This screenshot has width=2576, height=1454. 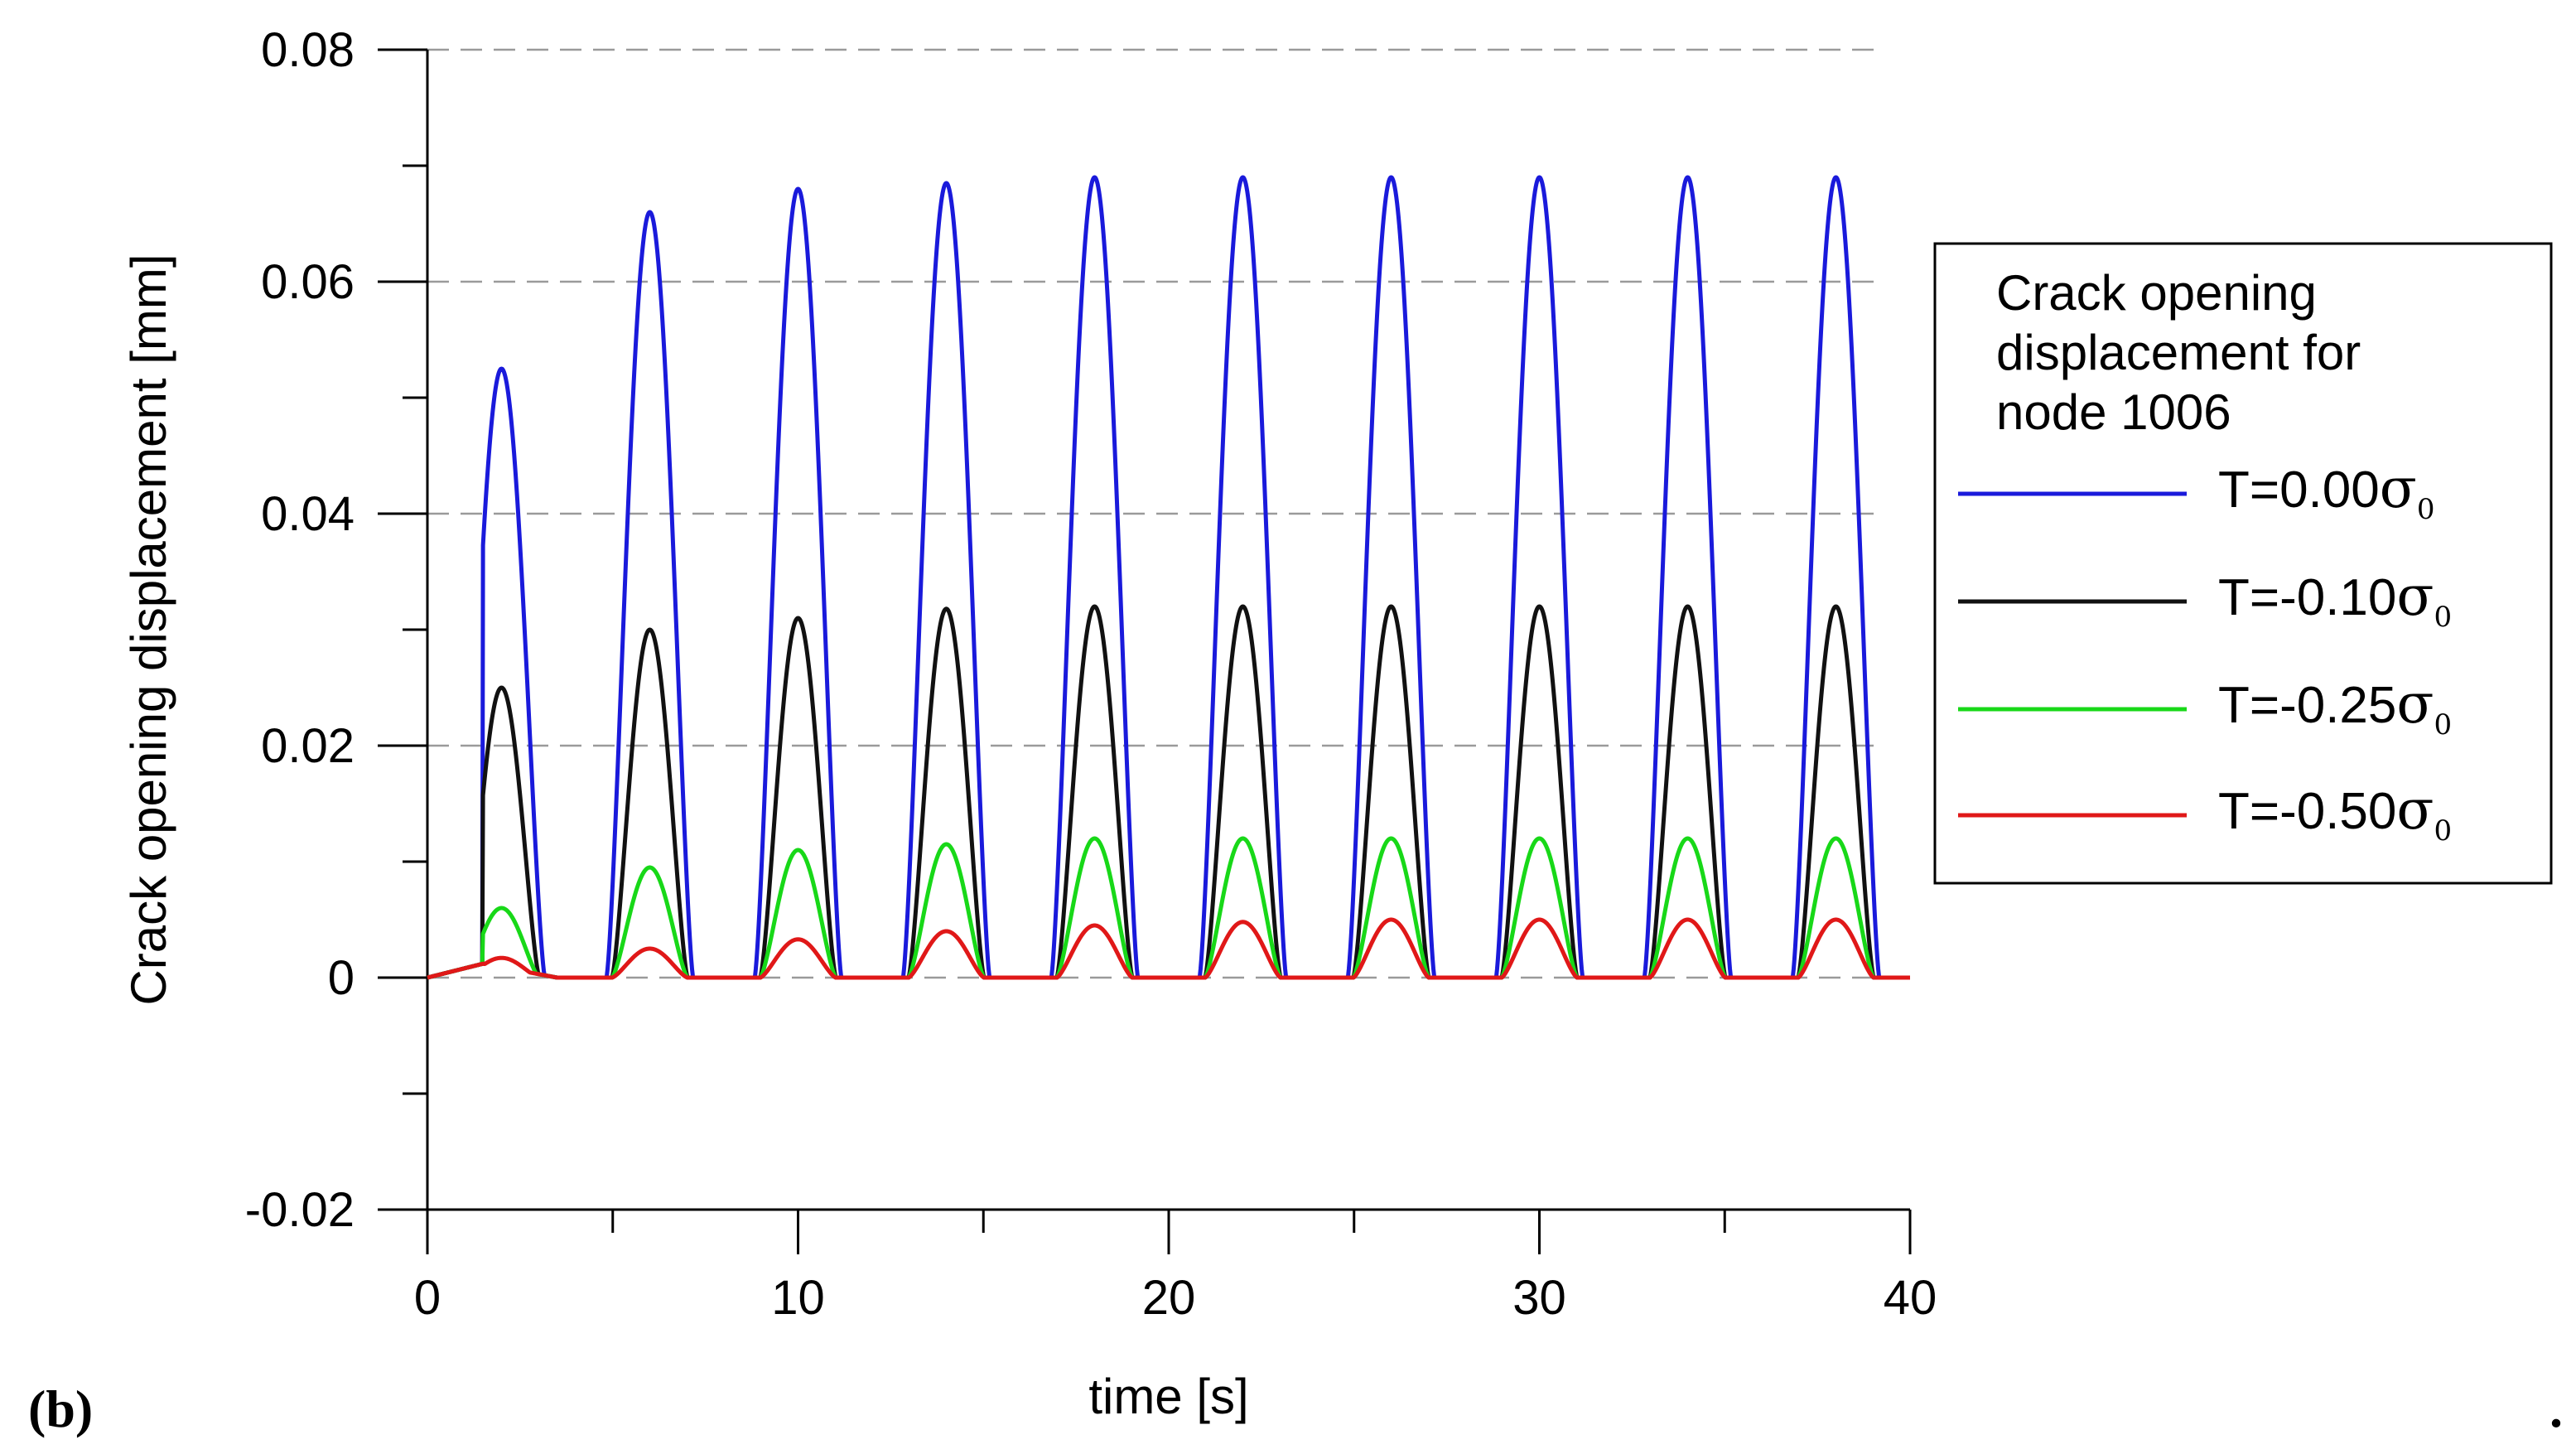 What do you see at coordinates (308, 746) in the screenshot?
I see `y-tick-label: 0.02` at bounding box center [308, 746].